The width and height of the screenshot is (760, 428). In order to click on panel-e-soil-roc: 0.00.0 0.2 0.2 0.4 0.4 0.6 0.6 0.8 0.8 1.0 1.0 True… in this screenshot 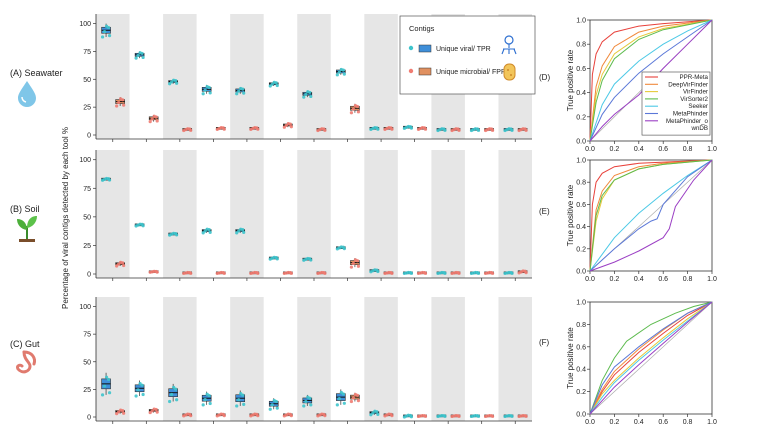, I will do `click(641, 221)`.